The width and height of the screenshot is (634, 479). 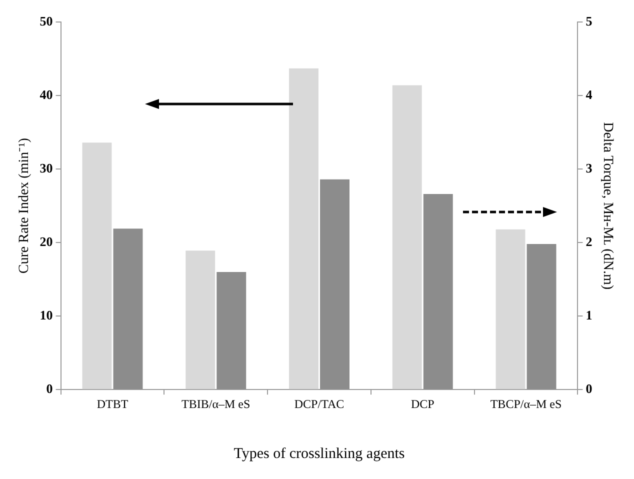 I want to click on x-tick-label: DCP, so click(x=422, y=403).